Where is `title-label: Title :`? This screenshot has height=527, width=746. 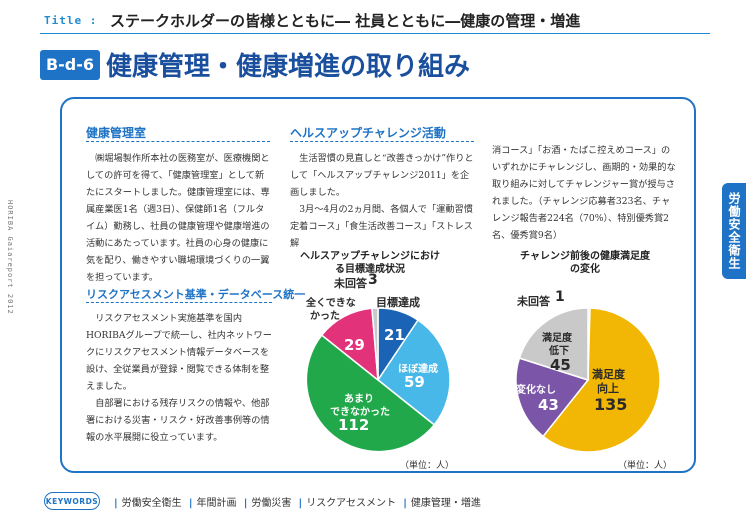 title-label: Title : is located at coordinates (71, 20).